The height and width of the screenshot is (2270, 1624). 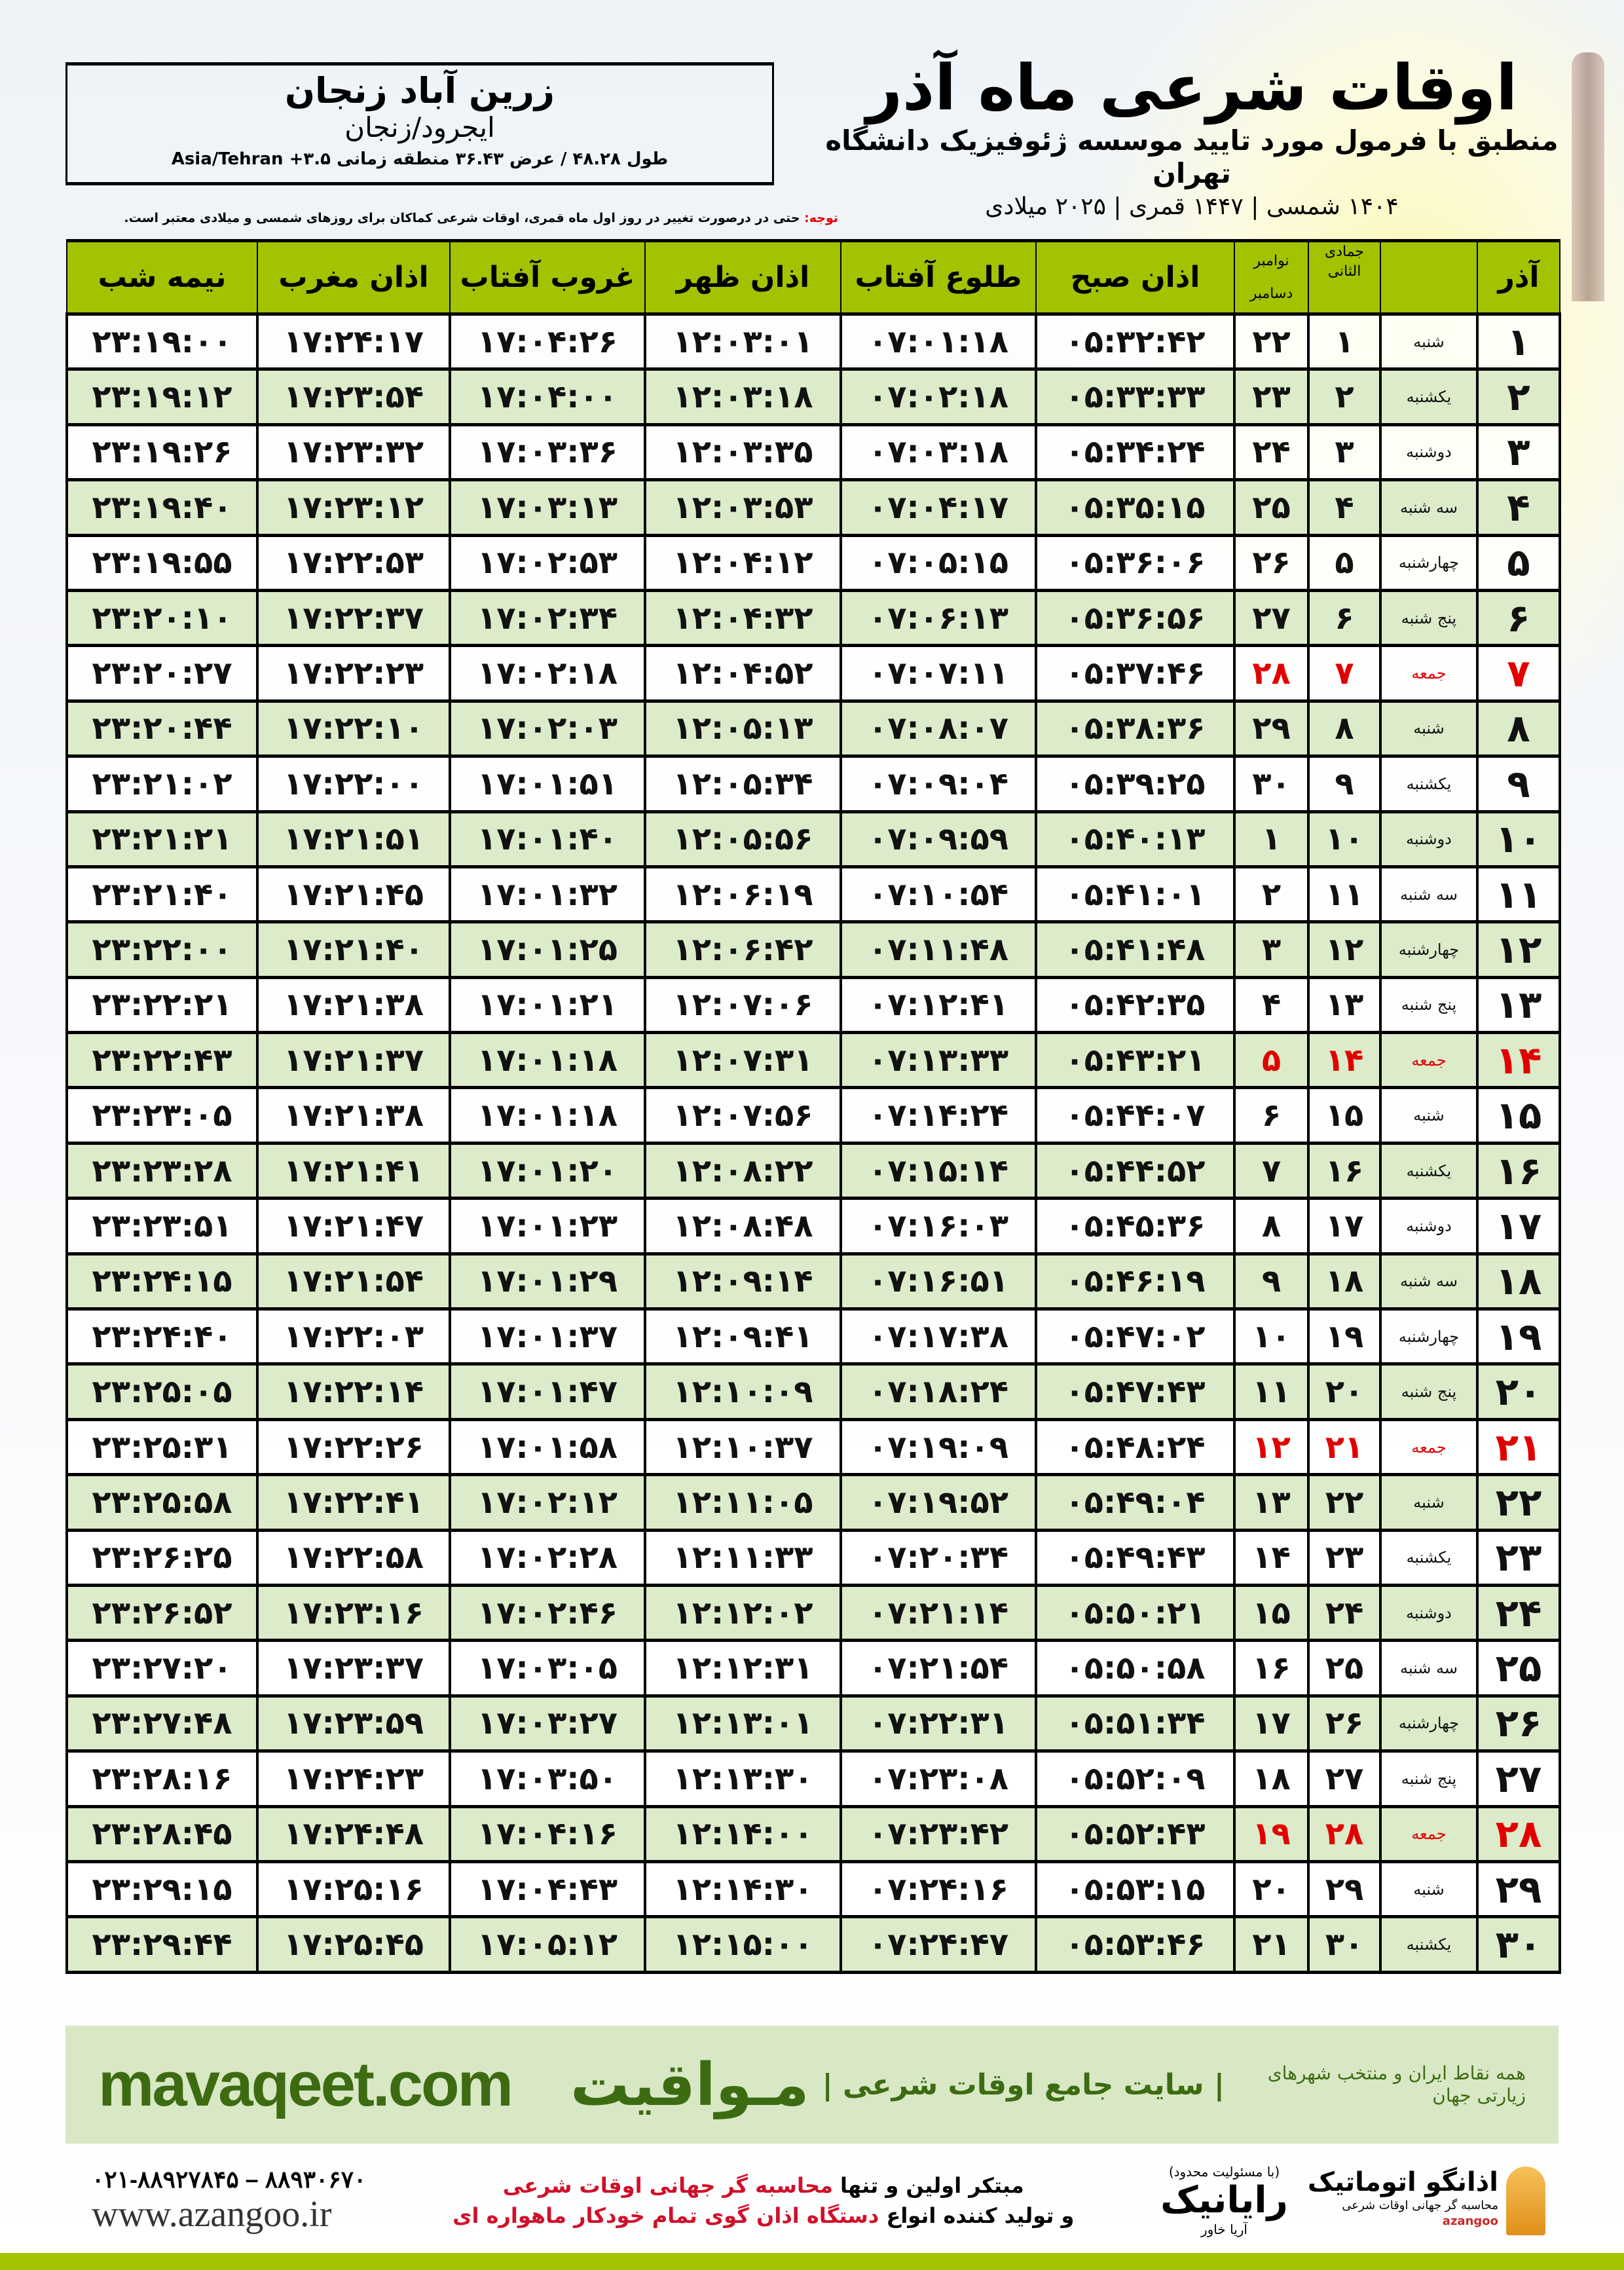 I want to click on cell-midnight: ۲۳:۲۰:۲۷, so click(x=162, y=673).